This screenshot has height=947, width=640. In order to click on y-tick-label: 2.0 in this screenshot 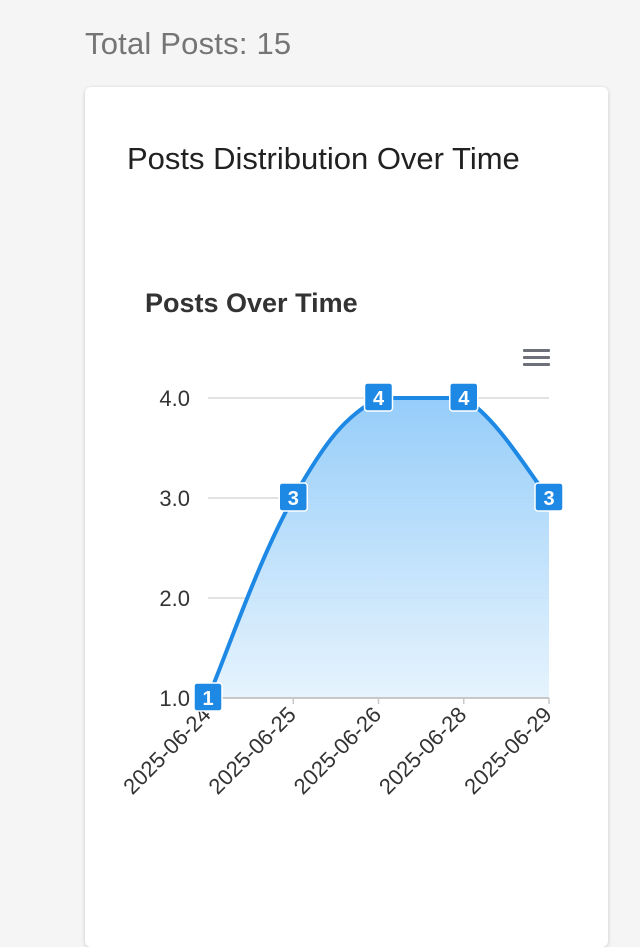, I will do `click(174, 598)`.